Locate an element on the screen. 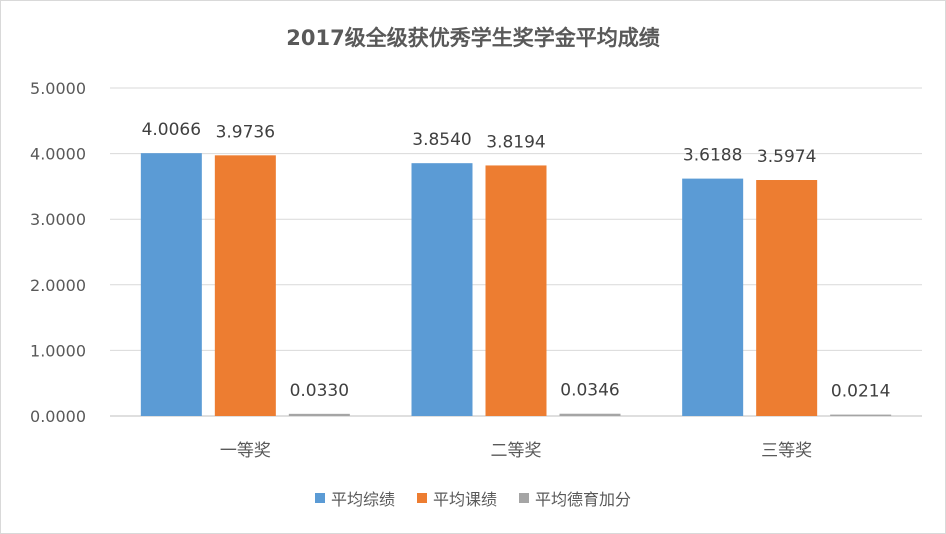  data-label: 0.0346 is located at coordinates (589, 391).